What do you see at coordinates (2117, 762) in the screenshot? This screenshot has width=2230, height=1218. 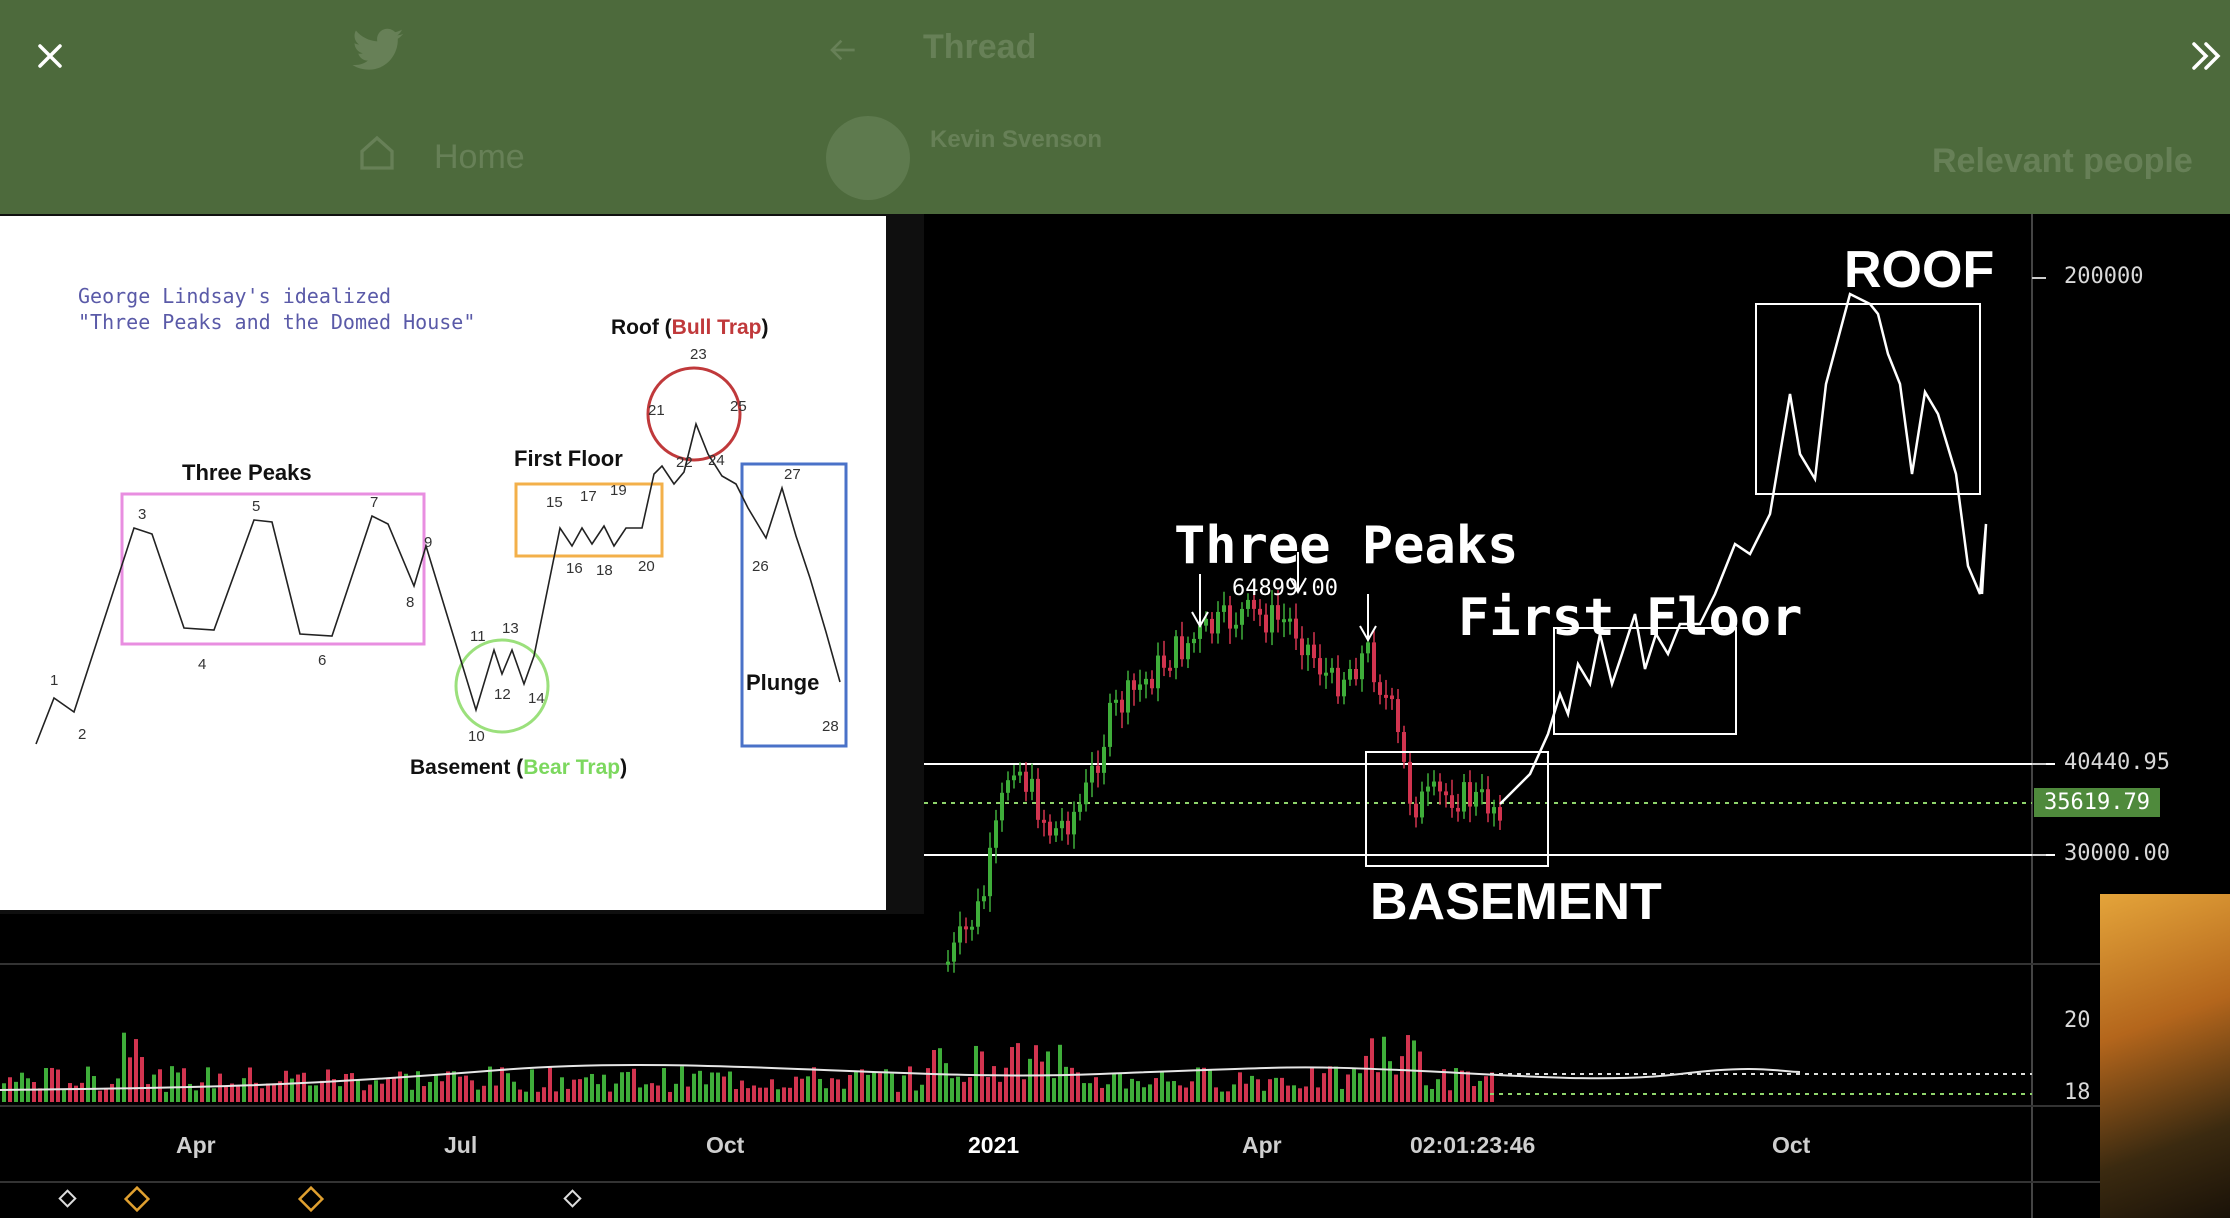 I see `price-label-40440: 40440.95` at bounding box center [2117, 762].